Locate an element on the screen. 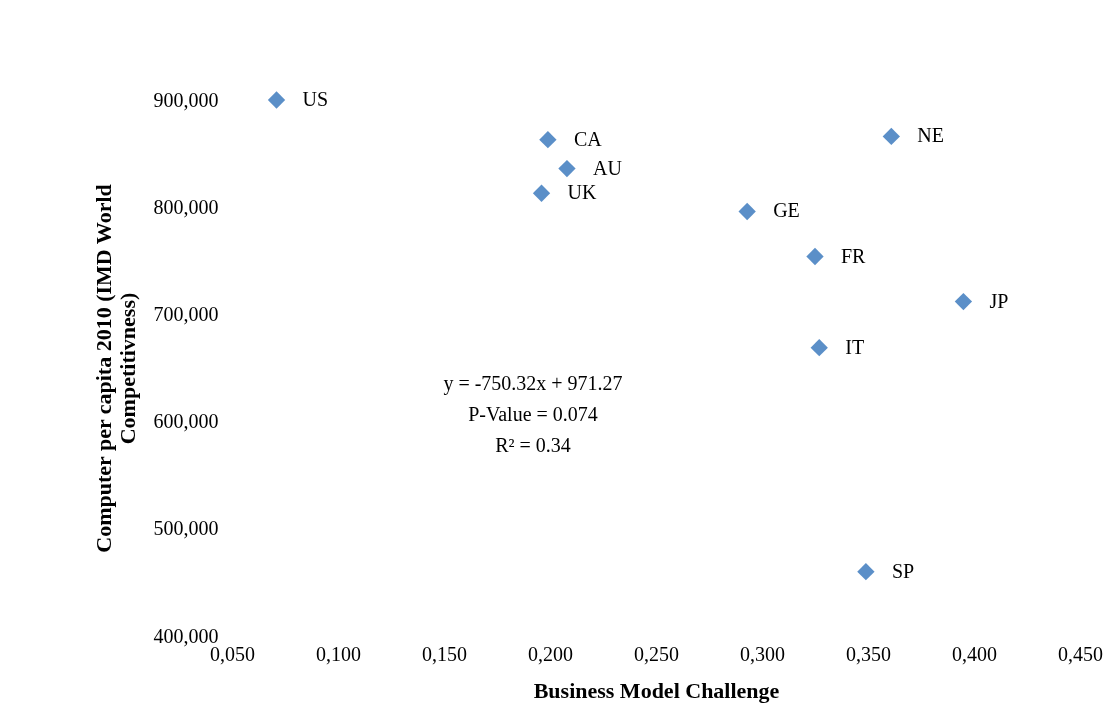 The height and width of the screenshot is (725, 1107). annotation: R² = 0.34 is located at coordinates (533, 445).